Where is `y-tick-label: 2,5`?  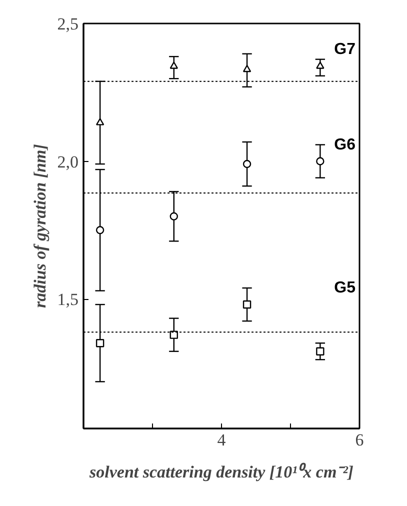
y-tick-label: 2,5 is located at coordinates (67, 24).